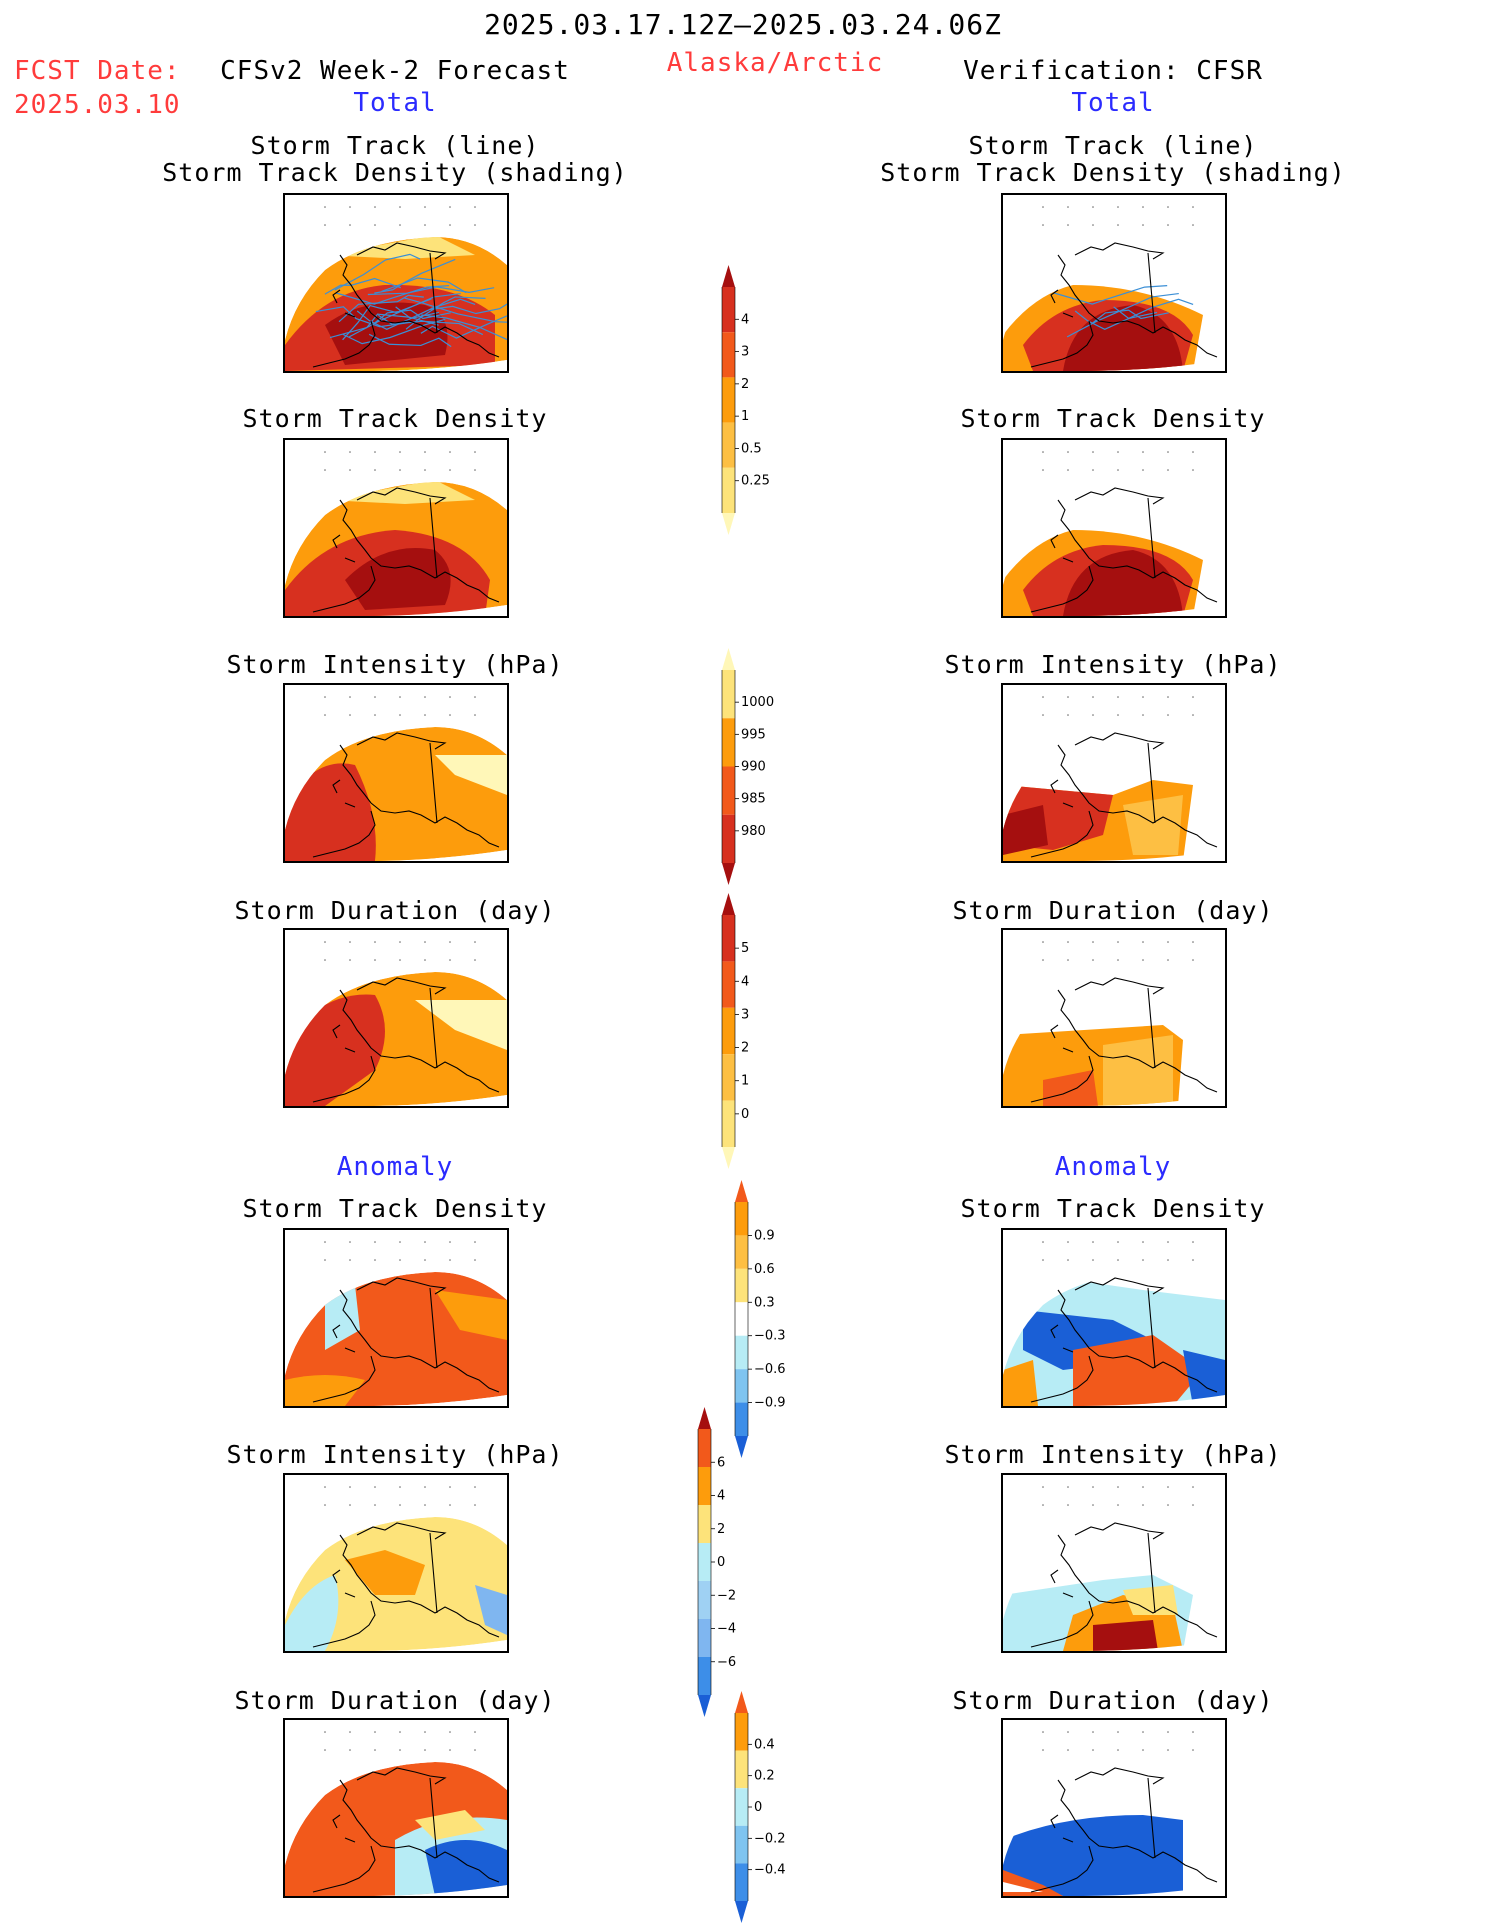  Describe the element at coordinates (1113, 418) in the screenshot. I see `right-density-title: Storm Track Density` at that location.